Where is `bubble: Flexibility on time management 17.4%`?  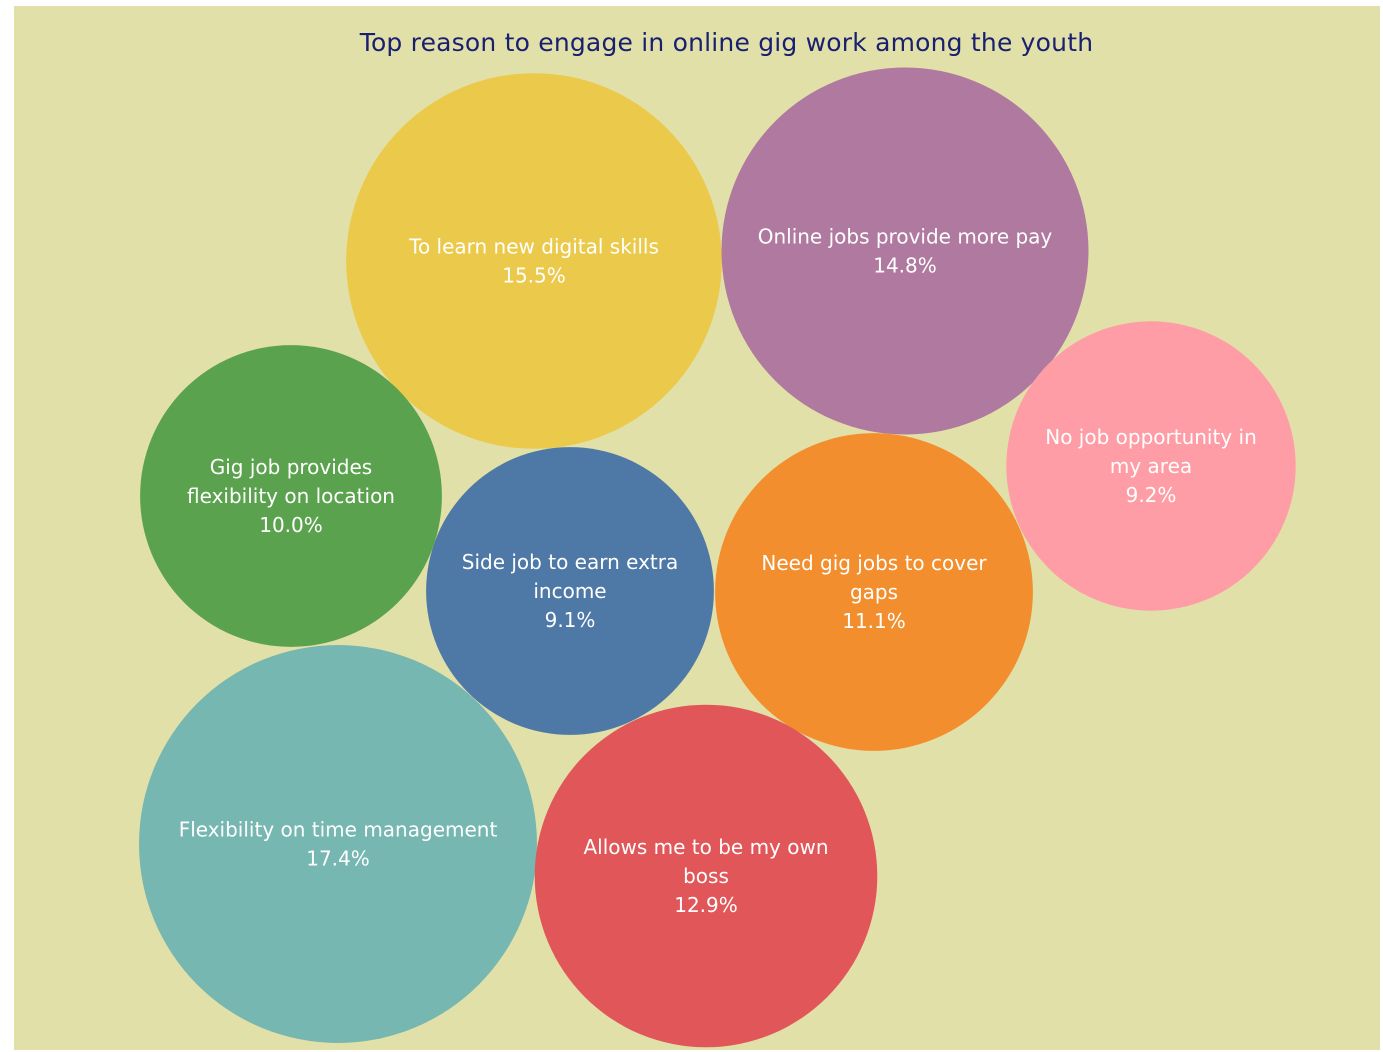
bubble: Flexibility on time management 17.4% is located at coordinates (338, 844).